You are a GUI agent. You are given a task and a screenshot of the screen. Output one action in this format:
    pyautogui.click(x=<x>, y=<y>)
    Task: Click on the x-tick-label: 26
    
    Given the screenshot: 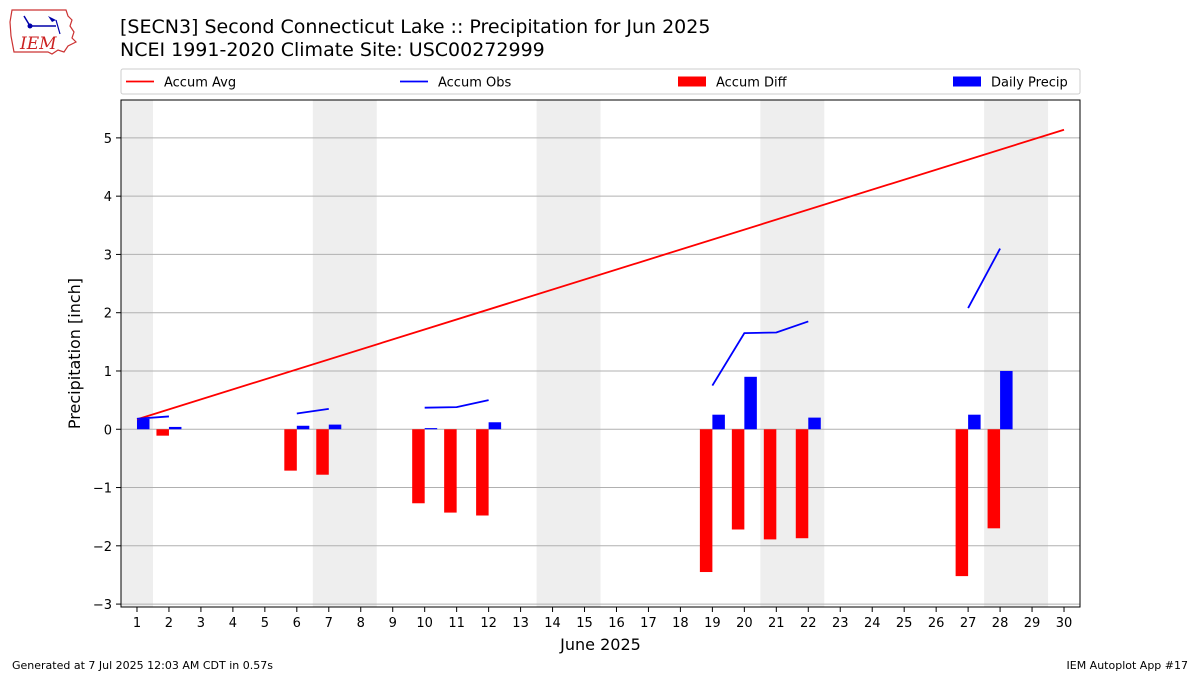 What is the action you would take?
    pyautogui.click(x=936, y=623)
    